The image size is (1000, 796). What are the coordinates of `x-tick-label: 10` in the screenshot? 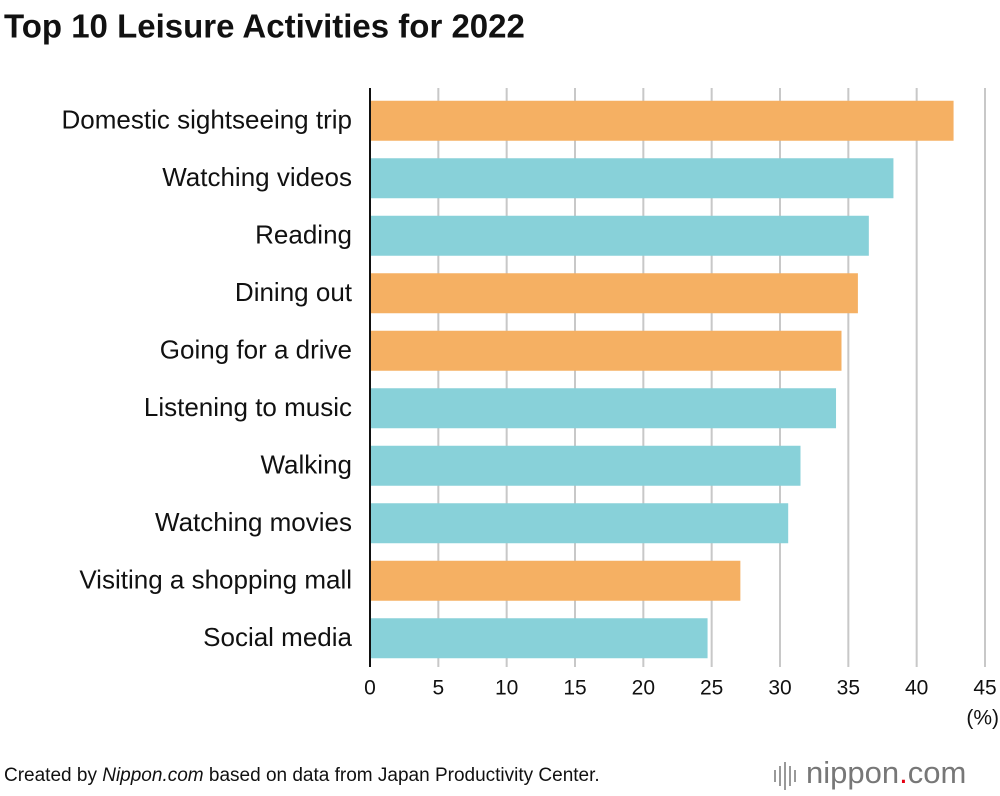 It's located at (506, 688).